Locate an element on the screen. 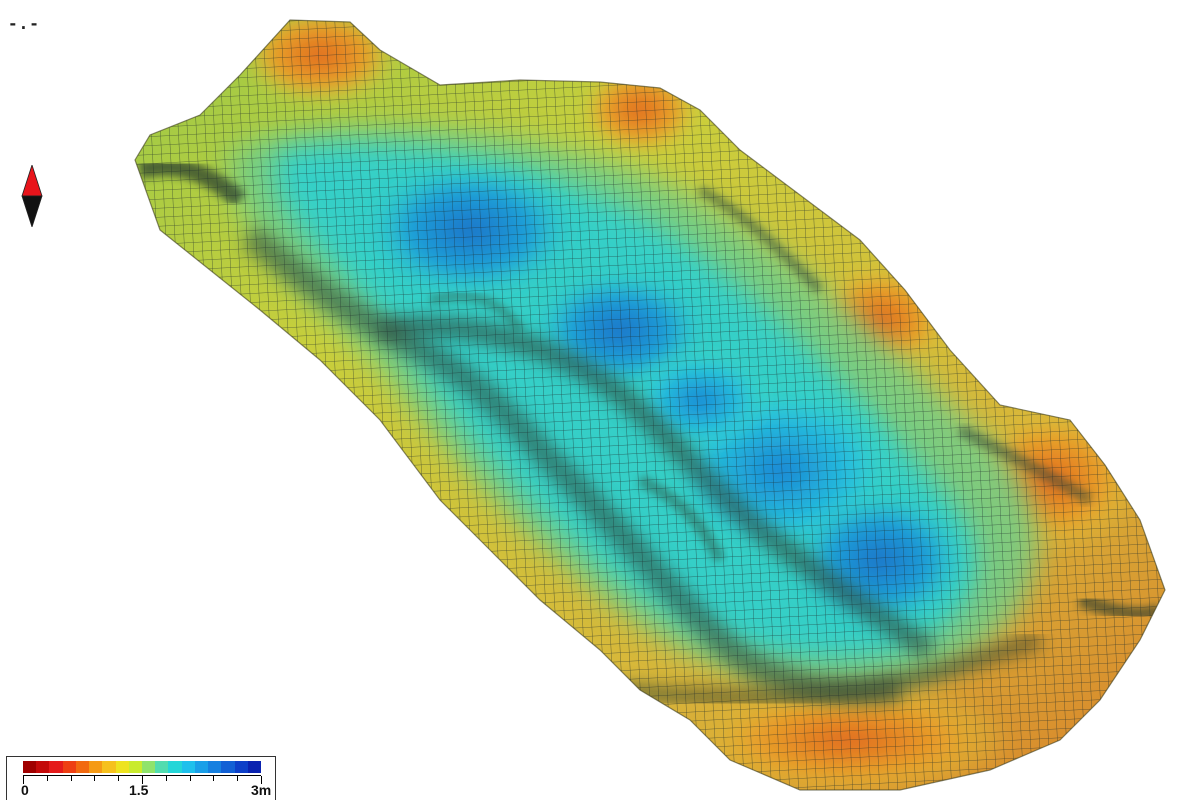 The image size is (1200, 800). legend-tick-label-min: 0 is located at coordinates (25, 790).